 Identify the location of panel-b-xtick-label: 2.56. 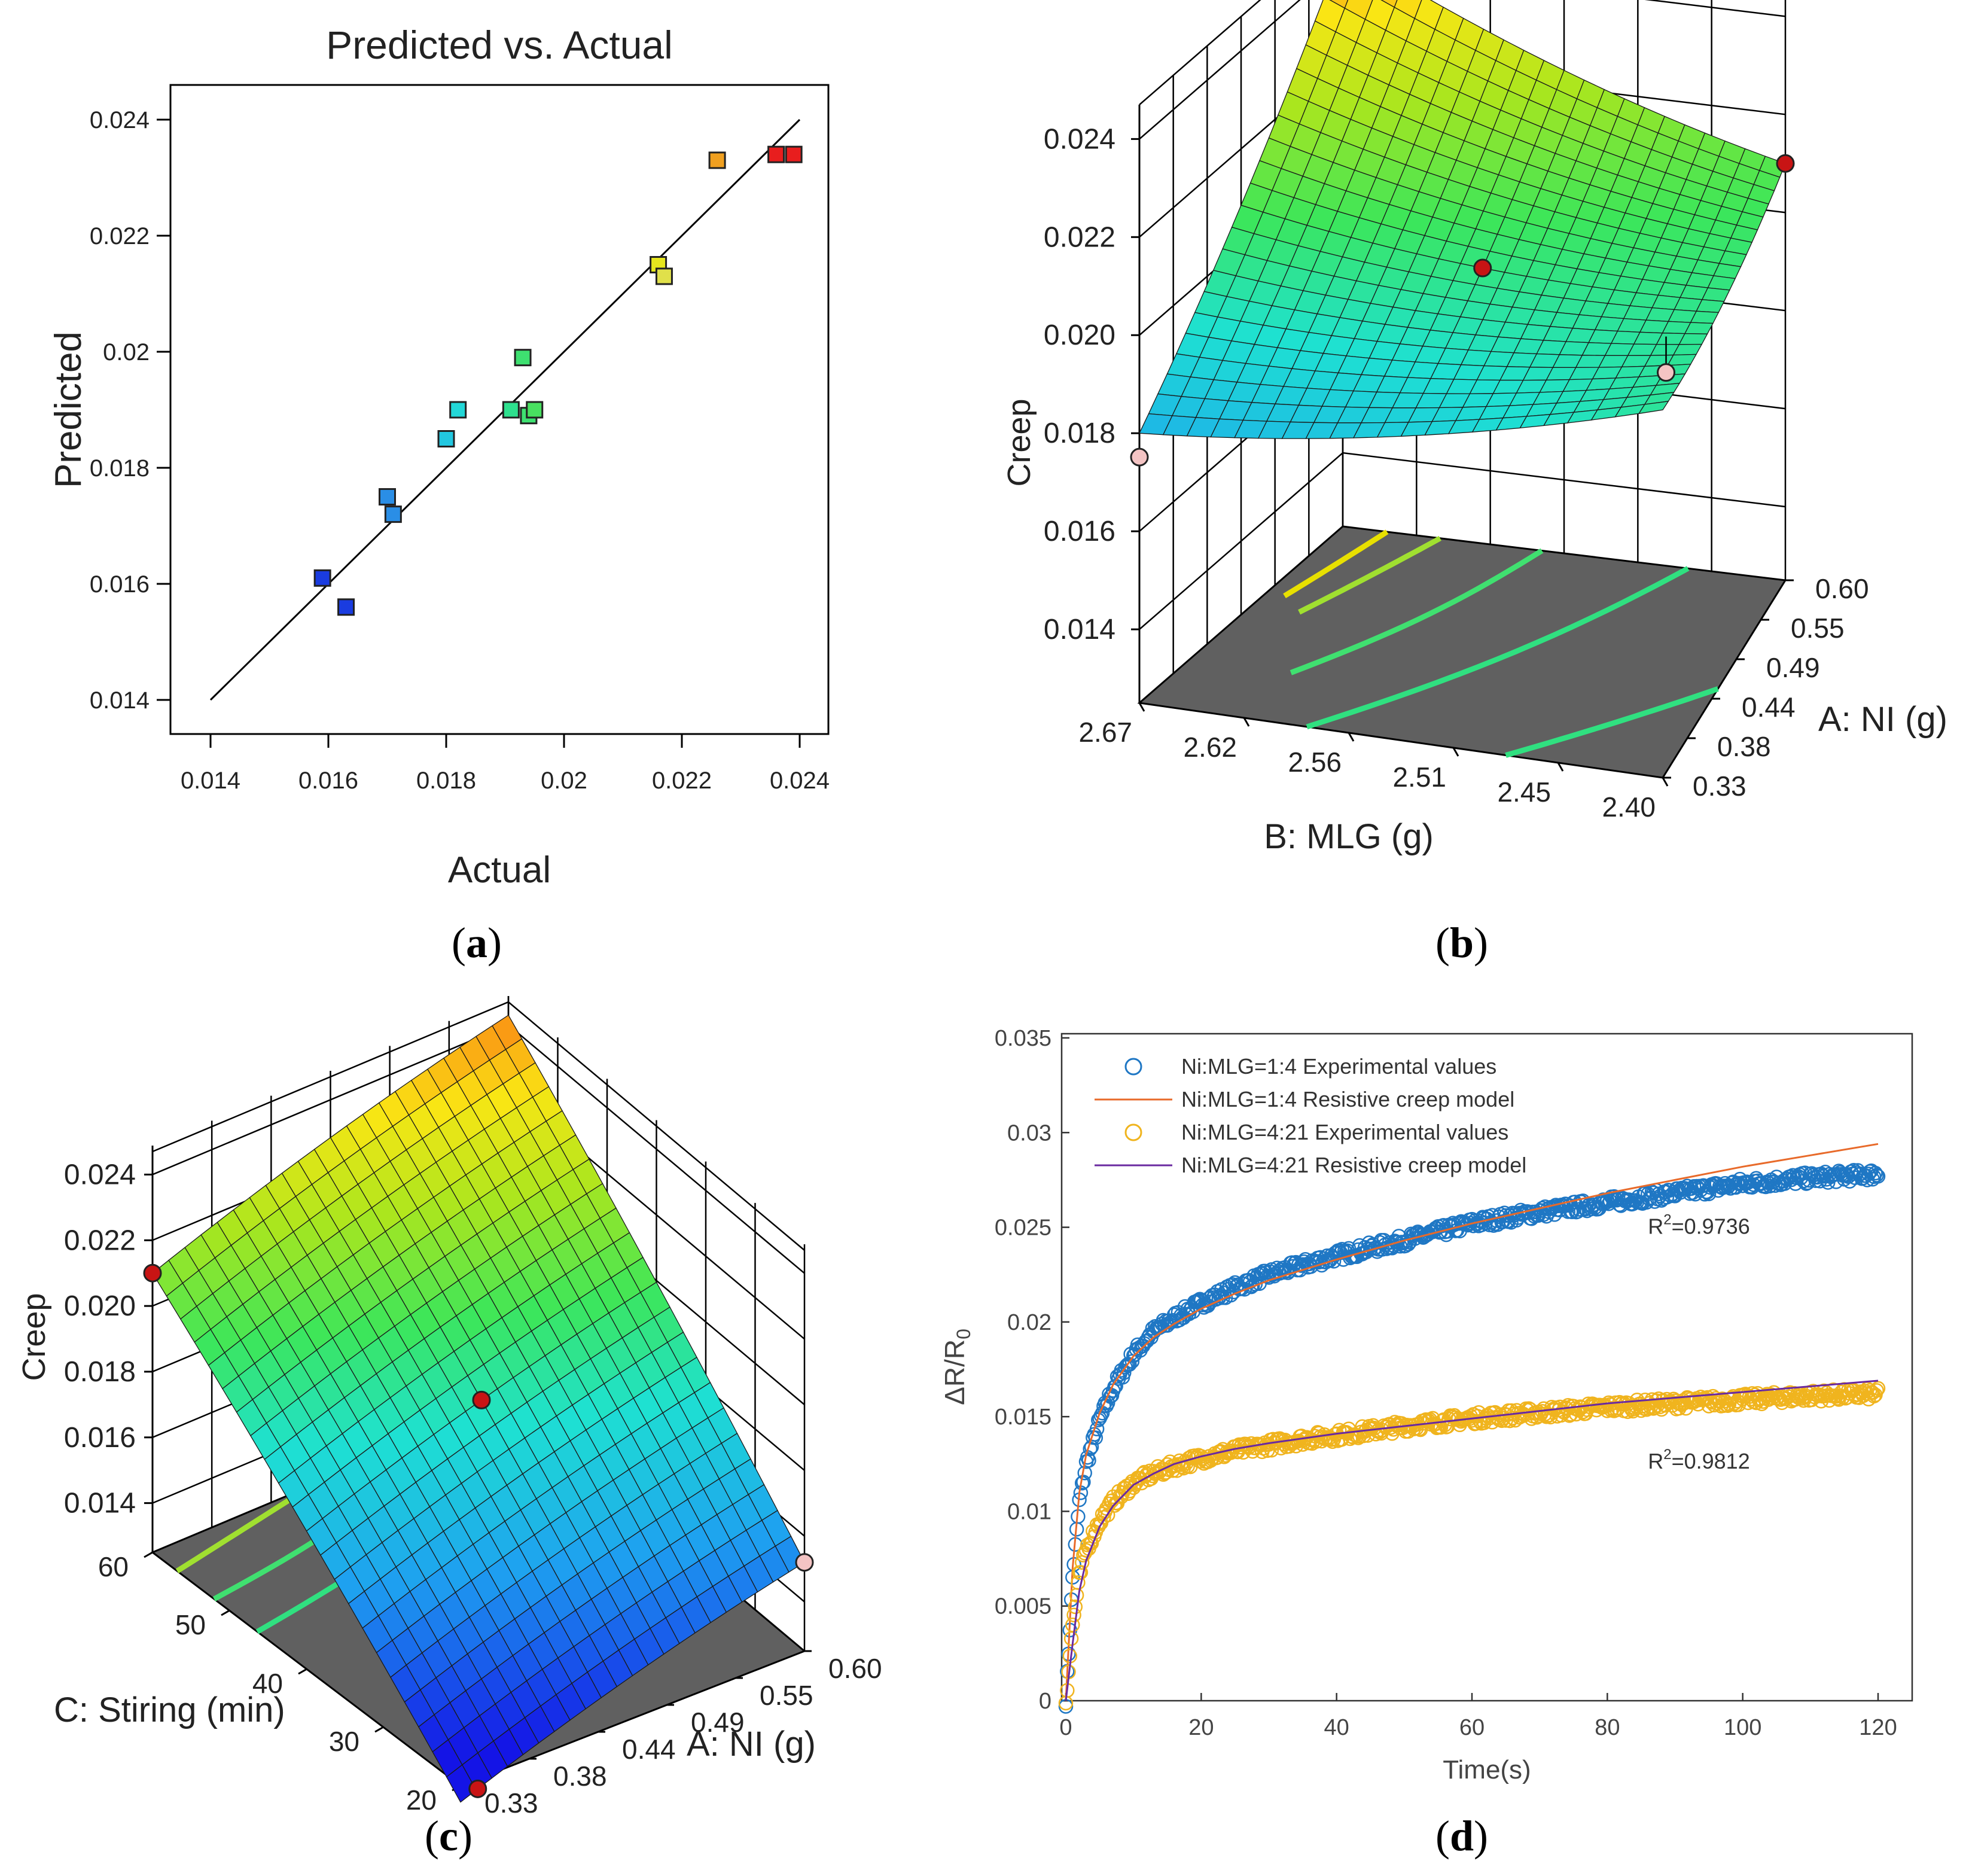
(1315, 762).